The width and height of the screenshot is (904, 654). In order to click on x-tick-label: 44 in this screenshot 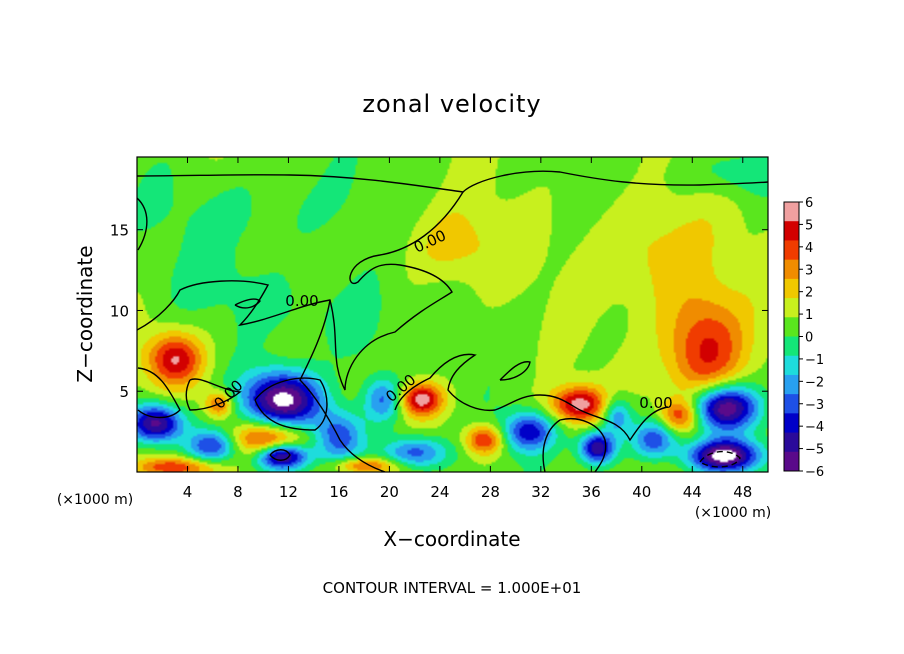, I will do `click(692, 492)`.